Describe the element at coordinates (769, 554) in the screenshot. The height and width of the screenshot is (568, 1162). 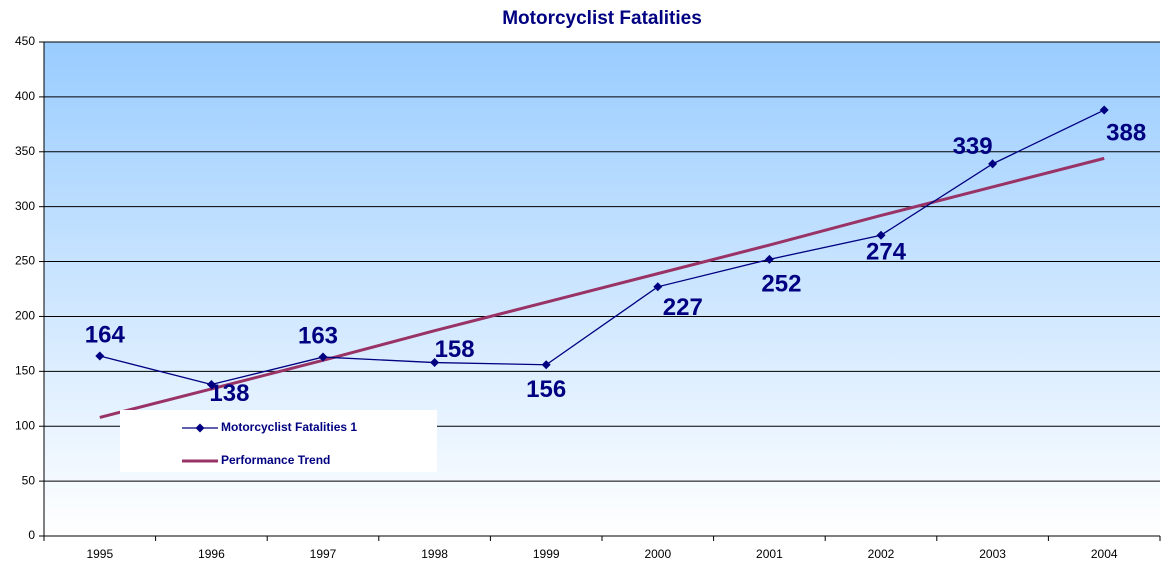
I see `x-tick-label: 2001` at that location.